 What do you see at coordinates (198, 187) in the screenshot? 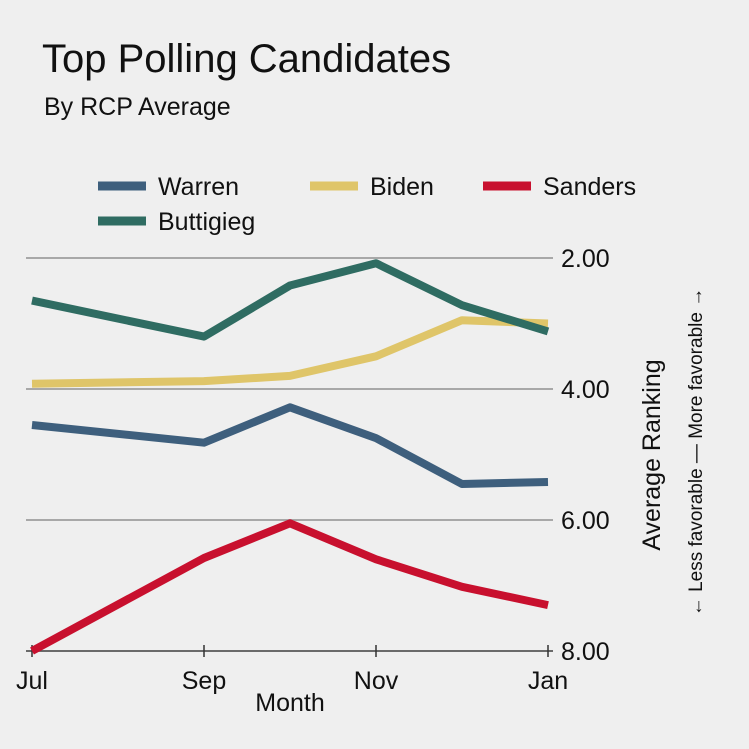
I see `legend-label: Warren` at bounding box center [198, 187].